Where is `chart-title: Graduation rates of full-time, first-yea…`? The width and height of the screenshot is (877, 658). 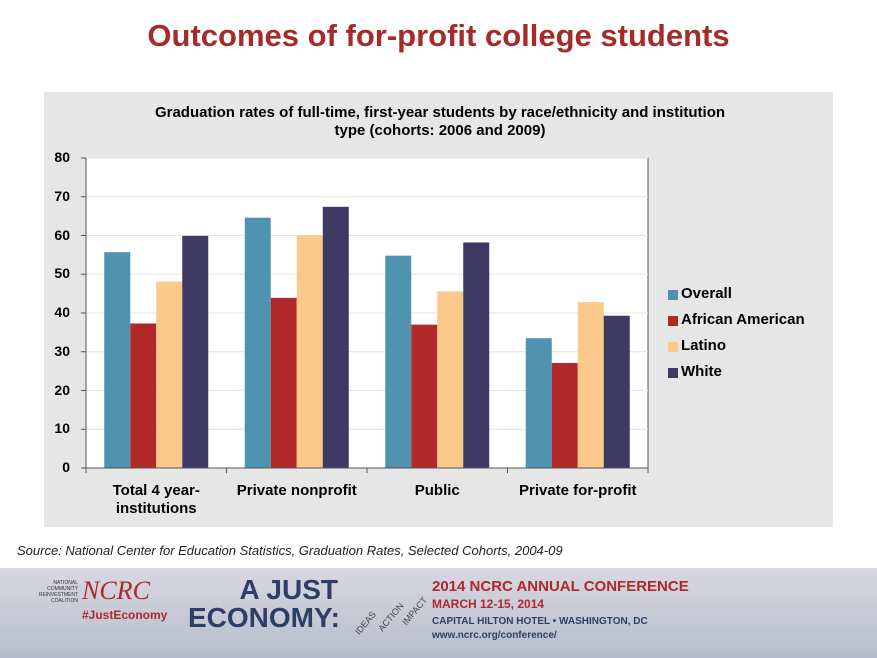
chart-title: Graduation rates of full-time, first-yea… is located at coordinates (440, 121).